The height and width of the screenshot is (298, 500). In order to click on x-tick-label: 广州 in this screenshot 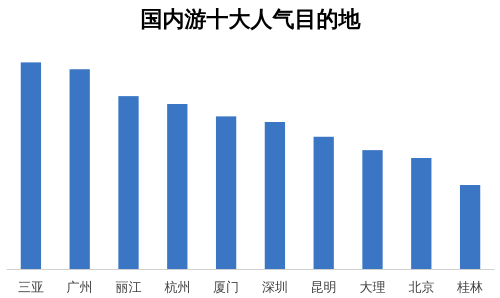, I will do `click(79, 288)`.